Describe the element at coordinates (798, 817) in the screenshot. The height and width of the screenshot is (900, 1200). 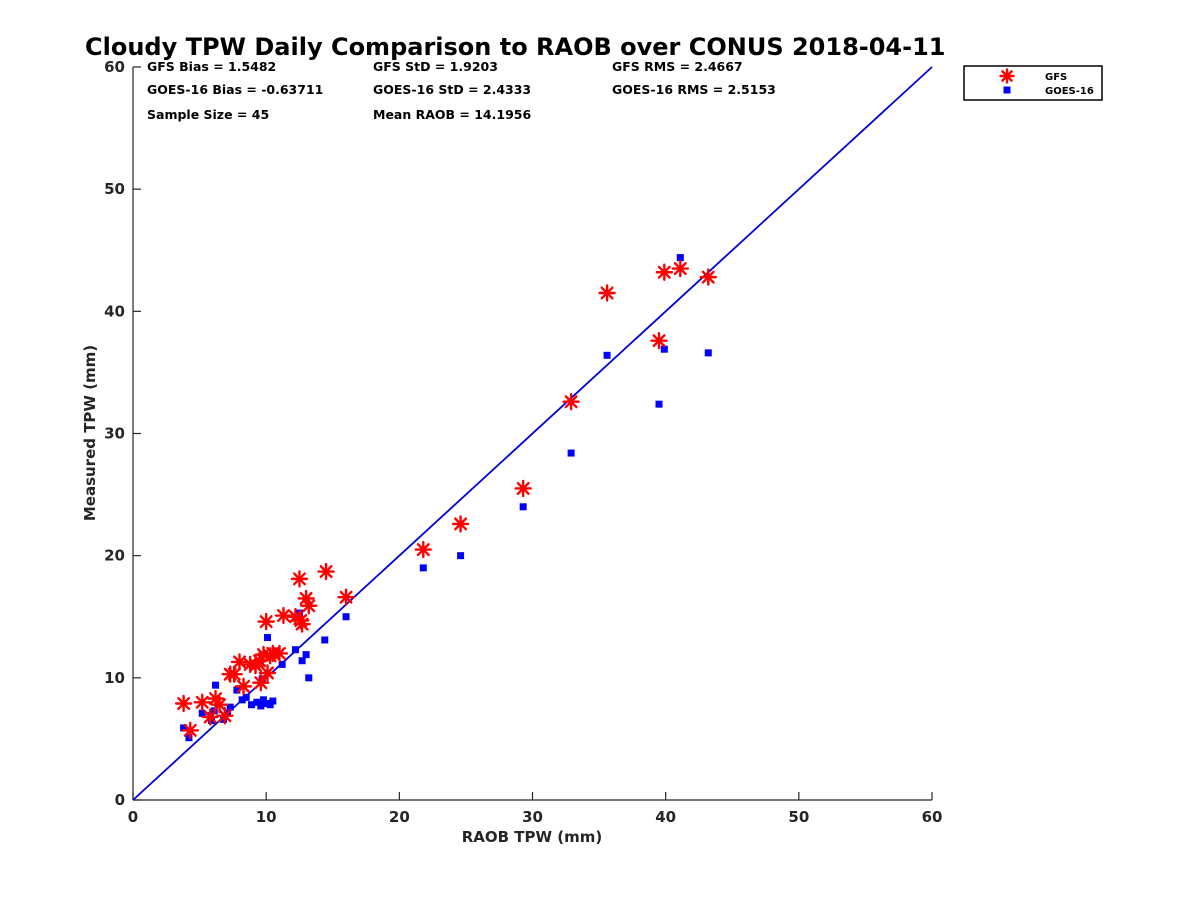
I see `x-tick-label: 50` at that location.